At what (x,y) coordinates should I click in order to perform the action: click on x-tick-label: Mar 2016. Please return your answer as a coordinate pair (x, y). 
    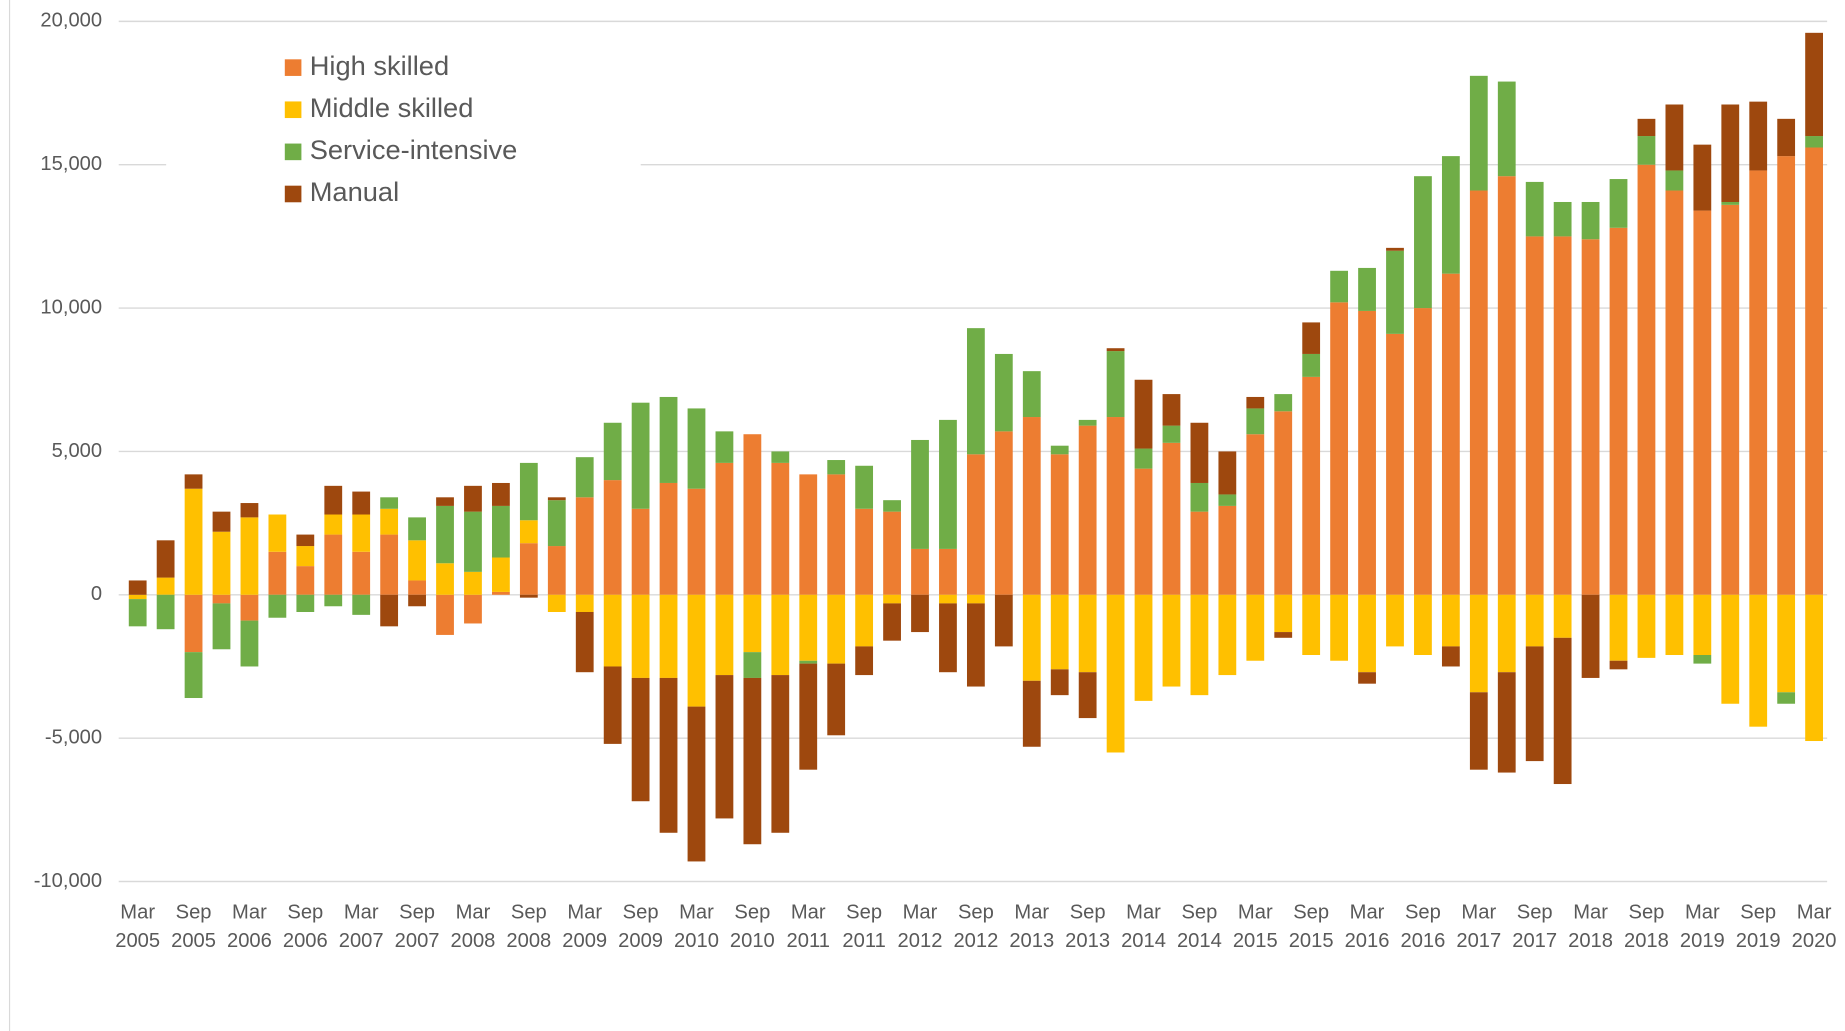
    Looking at the image, I should click on (1367, 926).